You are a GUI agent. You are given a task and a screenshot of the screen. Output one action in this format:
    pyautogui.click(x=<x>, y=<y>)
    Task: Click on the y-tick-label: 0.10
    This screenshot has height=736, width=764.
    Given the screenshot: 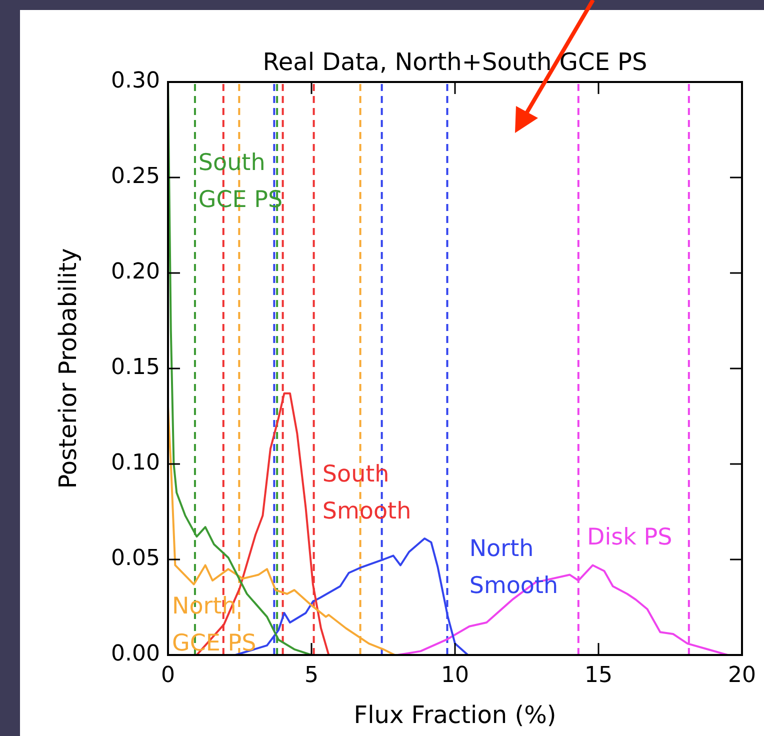 What is the action you would take?
    pyautogui.click(x=135, y=463)
    